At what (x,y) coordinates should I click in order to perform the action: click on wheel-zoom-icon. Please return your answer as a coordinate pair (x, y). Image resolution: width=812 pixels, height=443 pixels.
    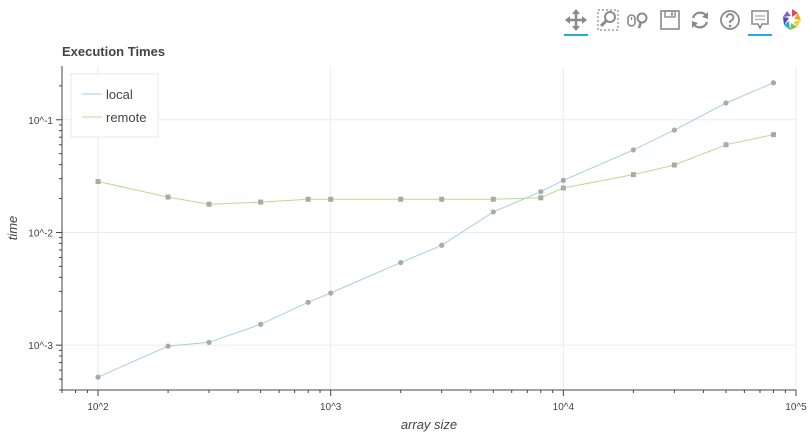
    Looking at the image, I should click on (637, 20).